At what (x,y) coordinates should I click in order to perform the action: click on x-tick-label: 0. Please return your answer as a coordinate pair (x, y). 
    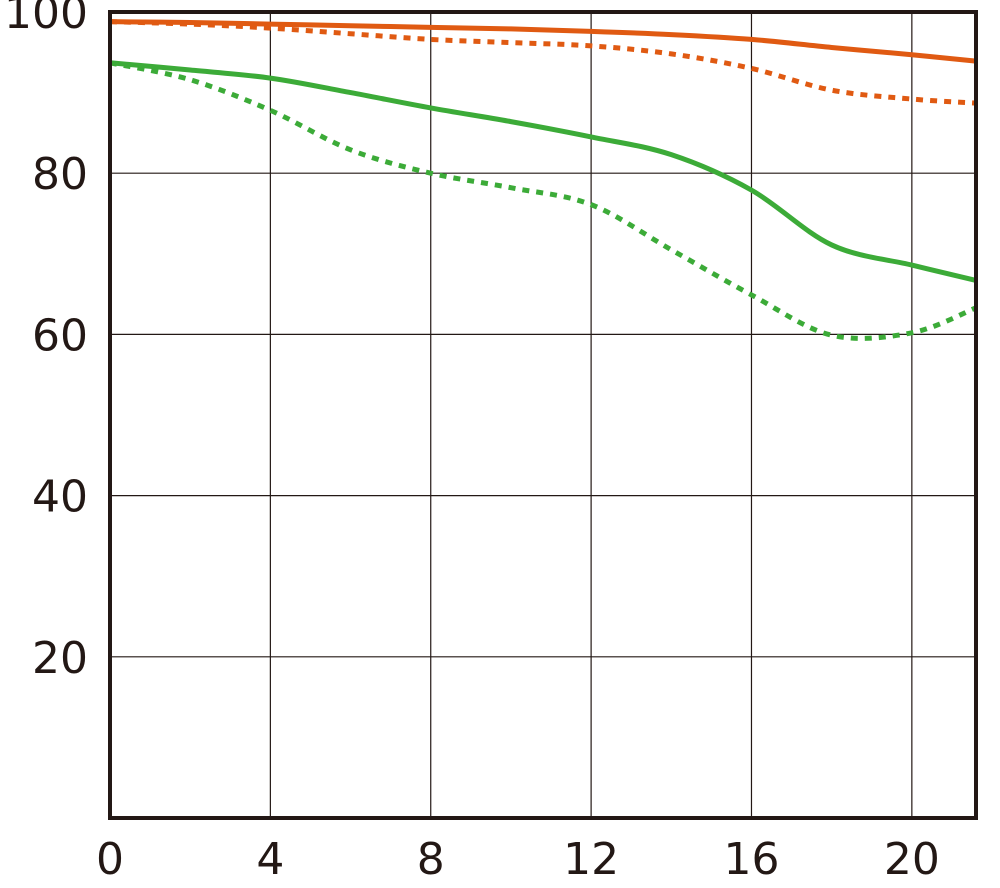
    Looking at the image, I should click on (110, 859).